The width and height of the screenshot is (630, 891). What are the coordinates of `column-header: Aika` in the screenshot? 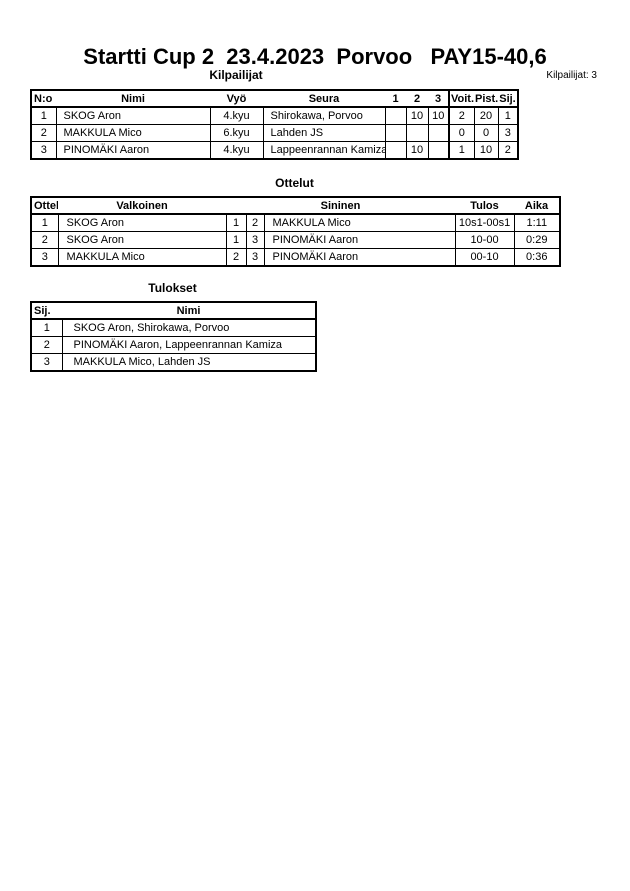 It's located at (537, 206).